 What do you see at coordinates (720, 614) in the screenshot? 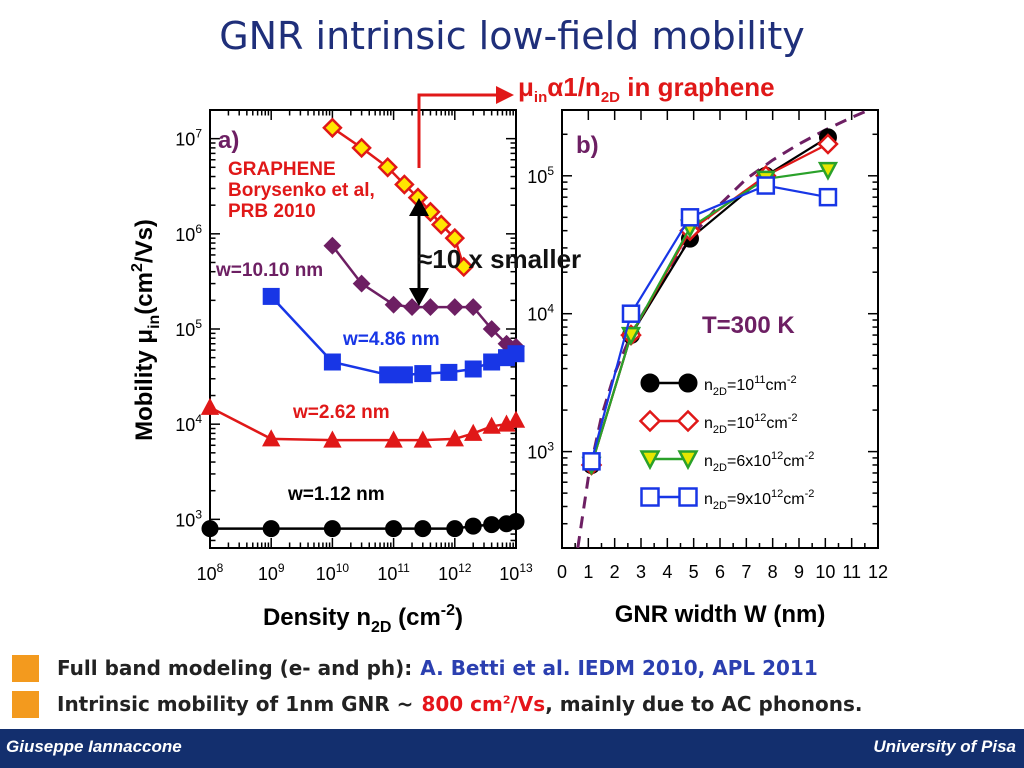
I see `x-axis-label: GNR width W (nm)` at bounding box center [720, 614].